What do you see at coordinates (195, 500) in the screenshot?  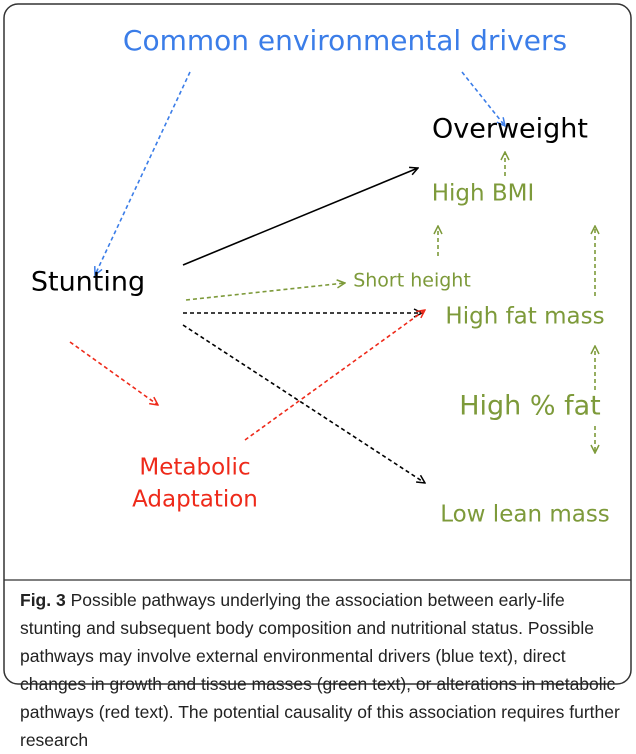 I see `node-label: Adaptation` at bounding box center [195, 500].